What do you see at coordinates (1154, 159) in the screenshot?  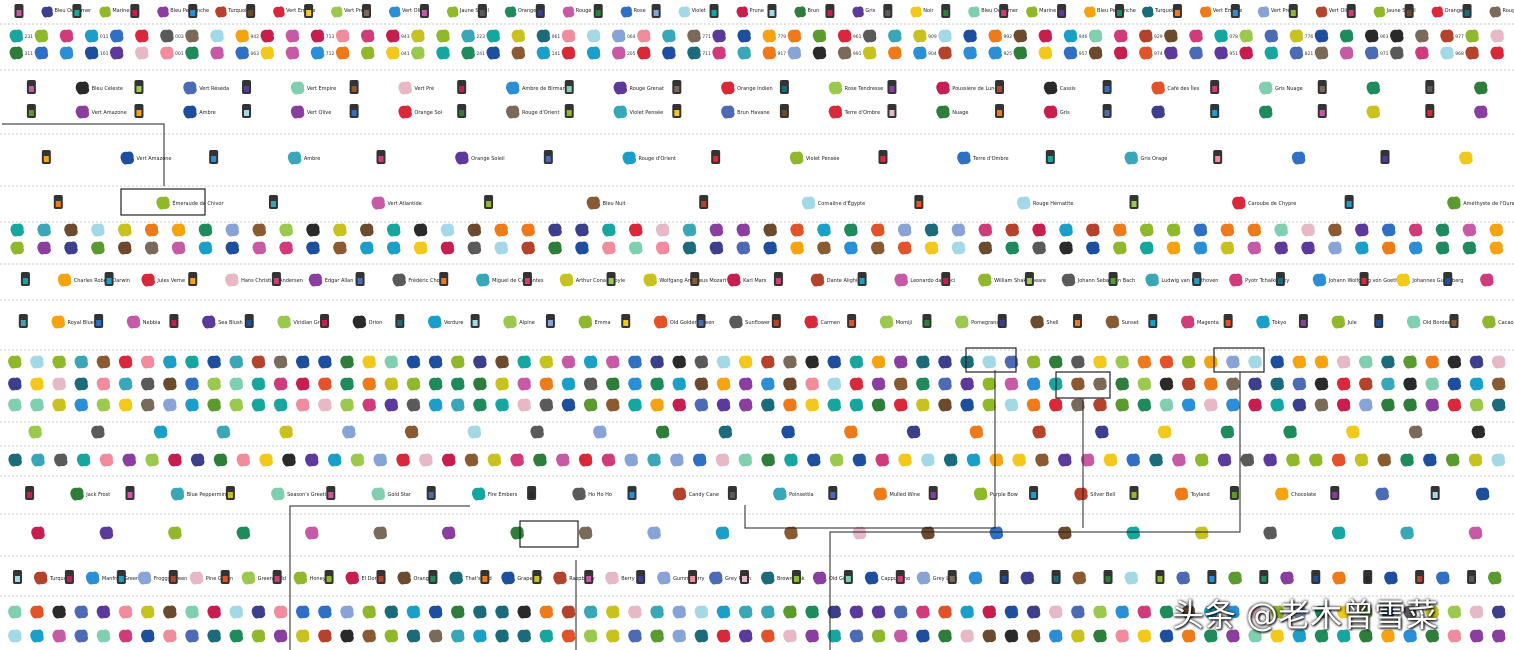 I see `ink-name: Gris Orage` at bounding box center [1154, 159].